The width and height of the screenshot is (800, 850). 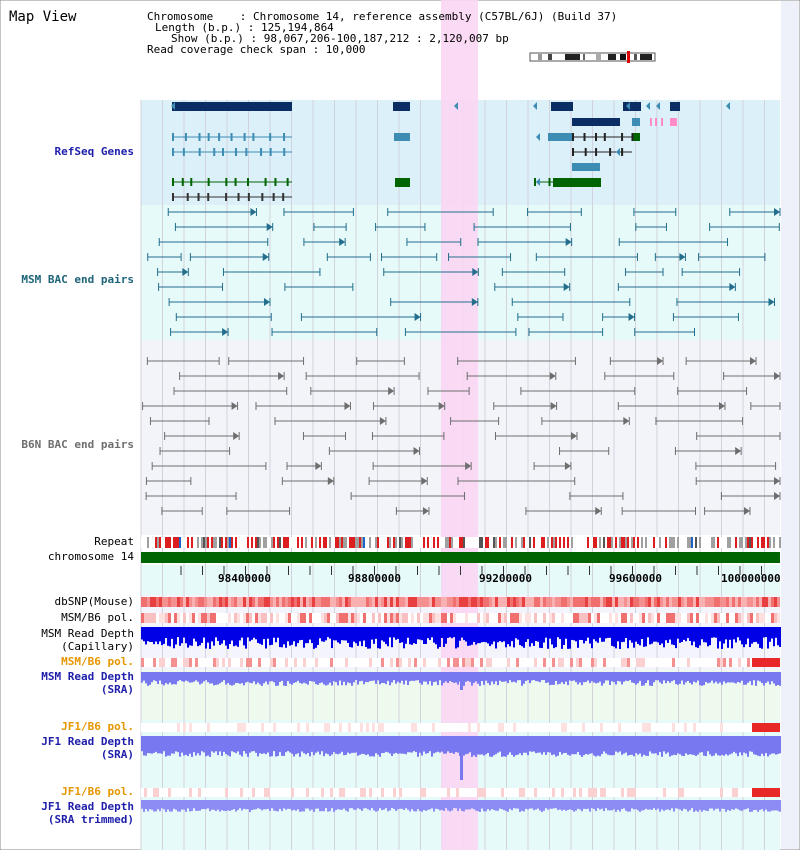 What do you see at coordinates (94, 601) in the screenshot?
I see `track-label-dbsnp: dbSNP(Mouse)` at bounding box center [94, 601].